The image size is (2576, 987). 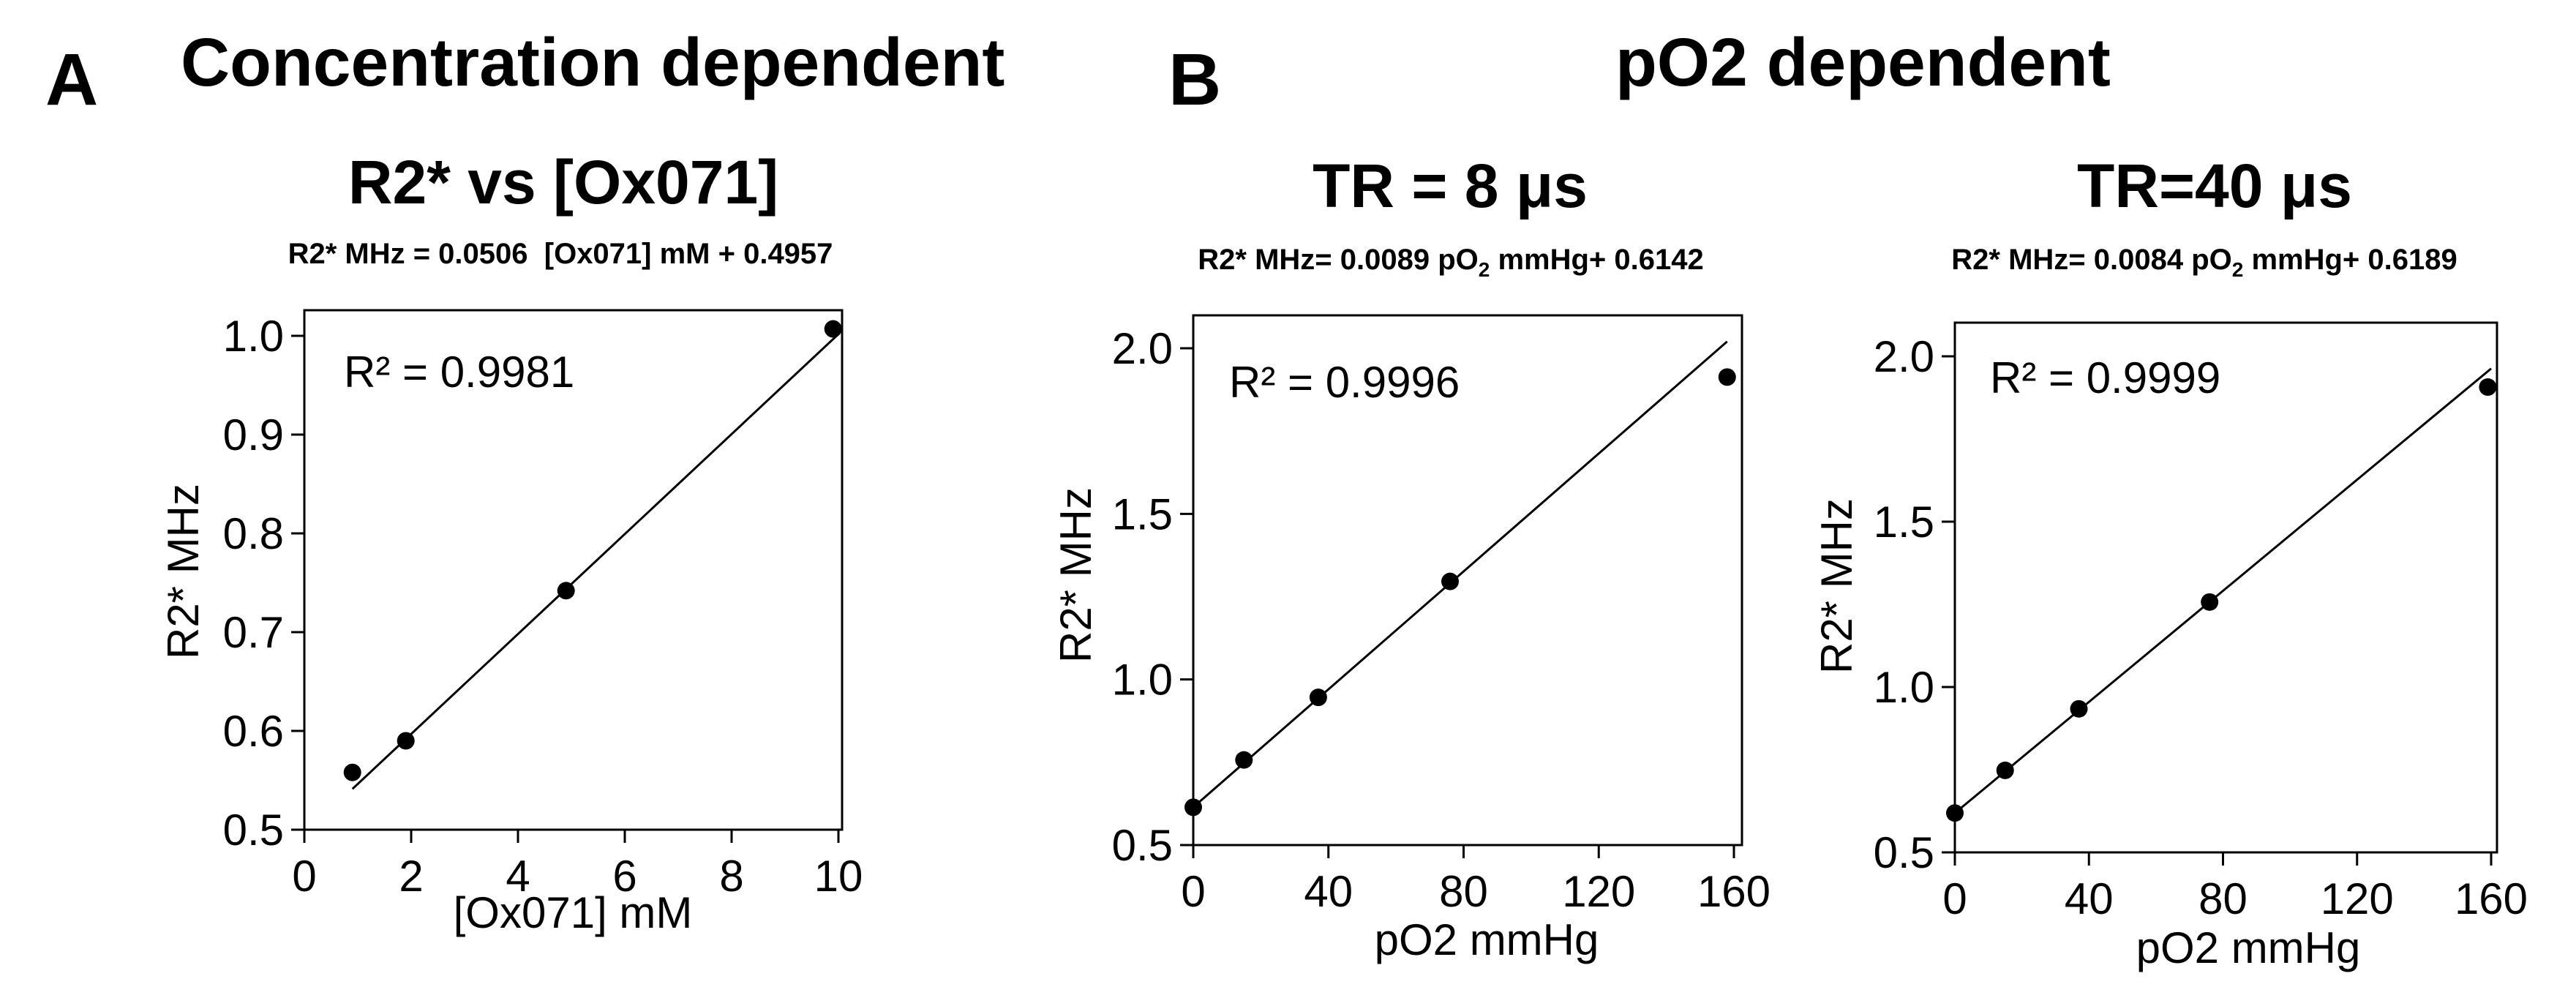 I want to click on x-tick-label: 6, so click(x=624, y=876).